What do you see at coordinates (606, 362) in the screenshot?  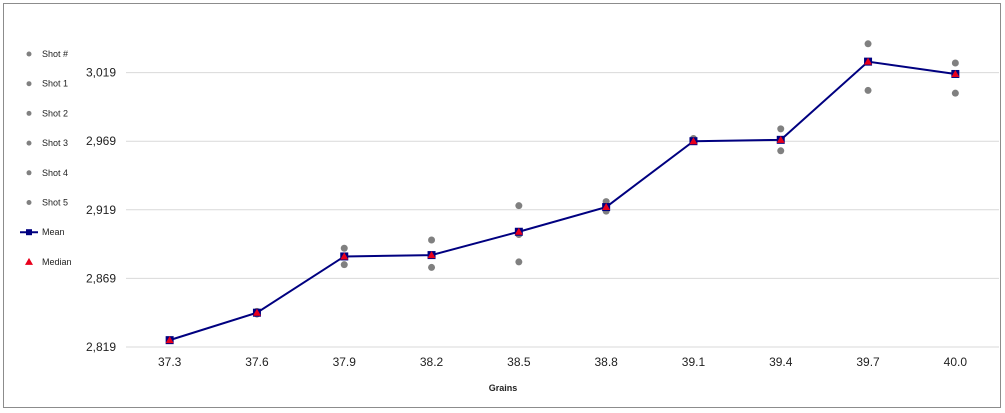 I see `x-tick-label: 38.8` at bounding box center [606, 362].